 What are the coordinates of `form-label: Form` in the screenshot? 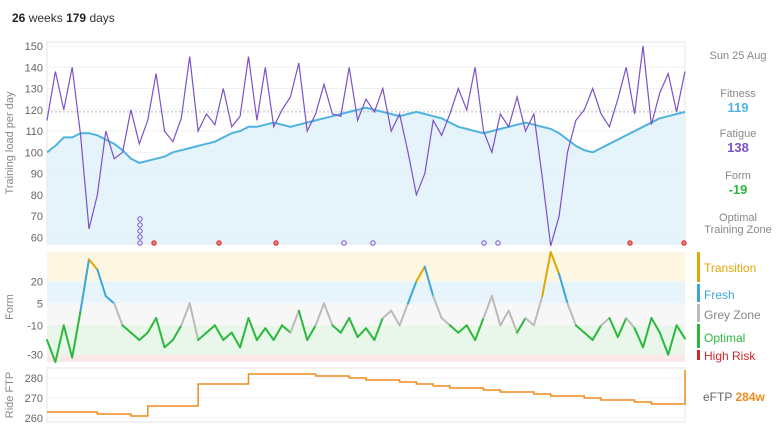 It's located at (738, 176).